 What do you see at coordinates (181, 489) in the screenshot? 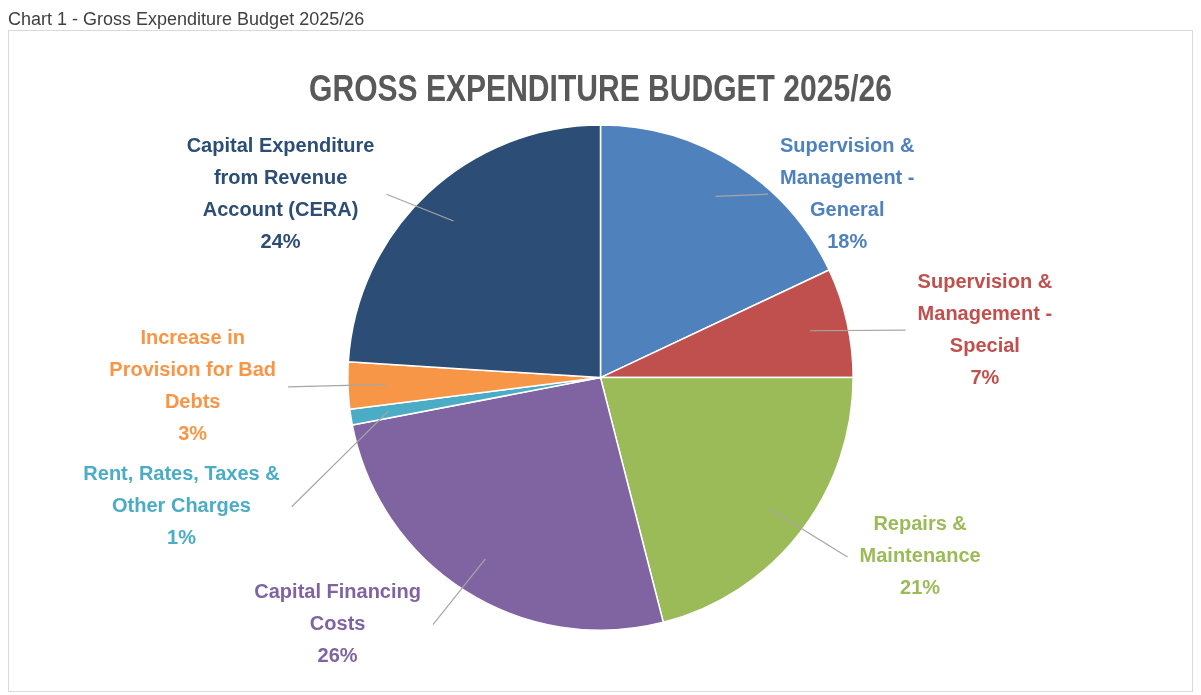
I see `slice-label: Rent, Rates, Taxes & Other Charges` at bounding box center [181, 489].